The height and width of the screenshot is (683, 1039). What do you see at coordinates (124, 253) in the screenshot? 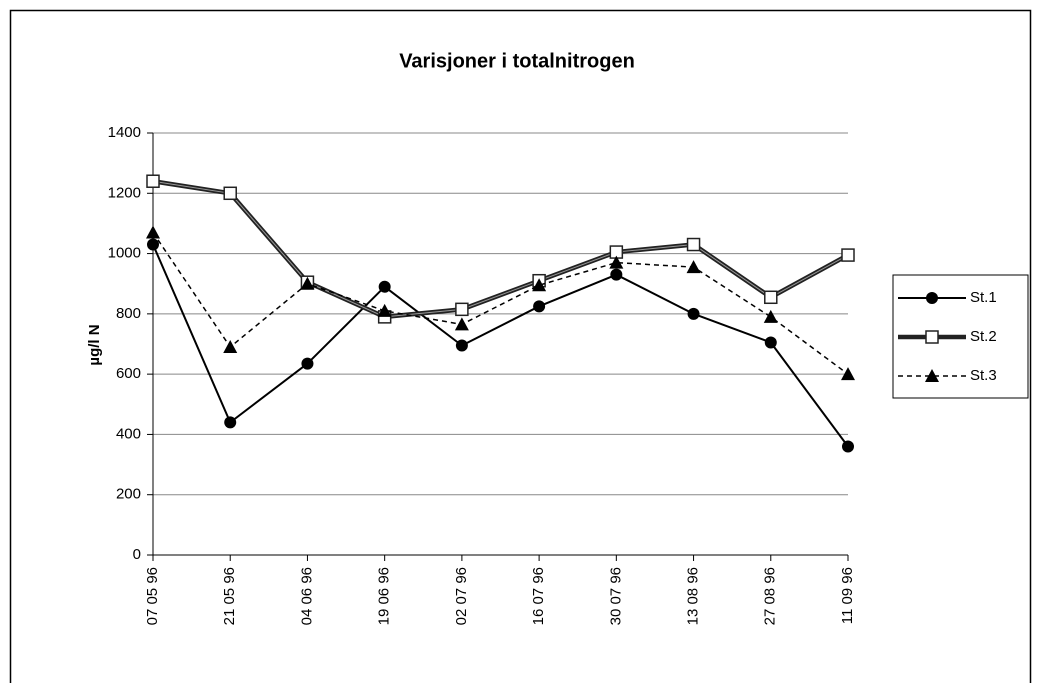
I see `y-tick-label: 1000` at bounding box center [124, 253].